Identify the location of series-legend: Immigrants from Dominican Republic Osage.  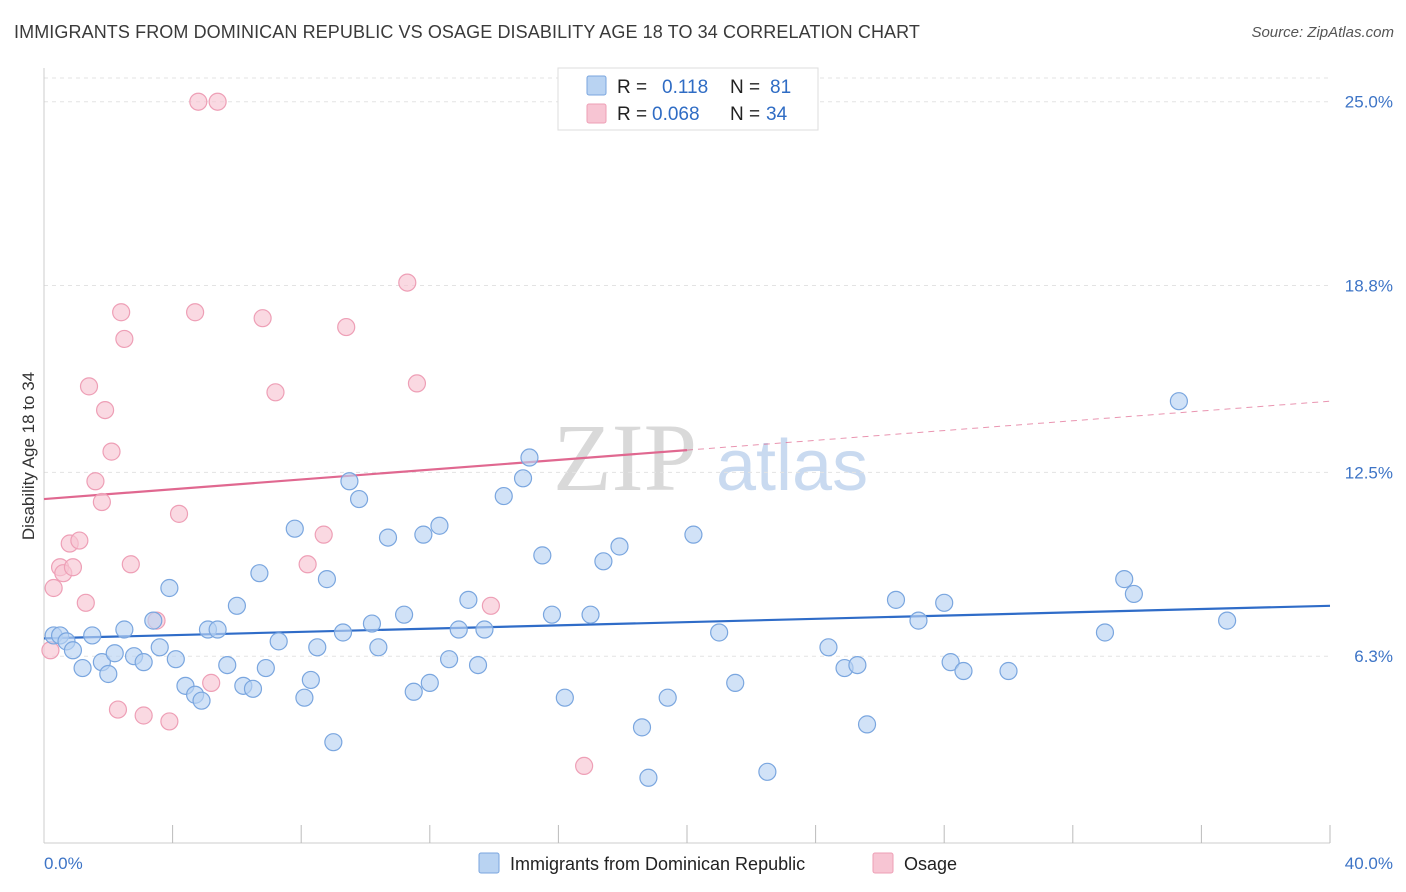
(717, 863).